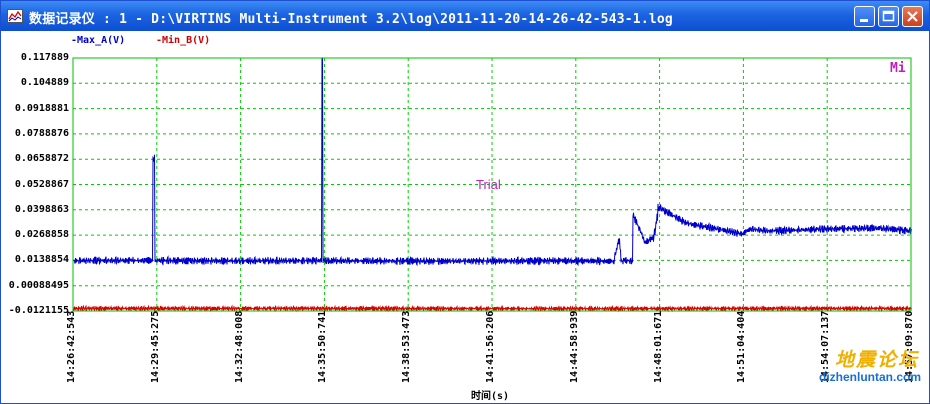 The width and height of the screenshot is (930, 404). Describe the element at coordinates (41, 260) in the screenshot. I see `y-tick-label: 0.0138854` at that location.